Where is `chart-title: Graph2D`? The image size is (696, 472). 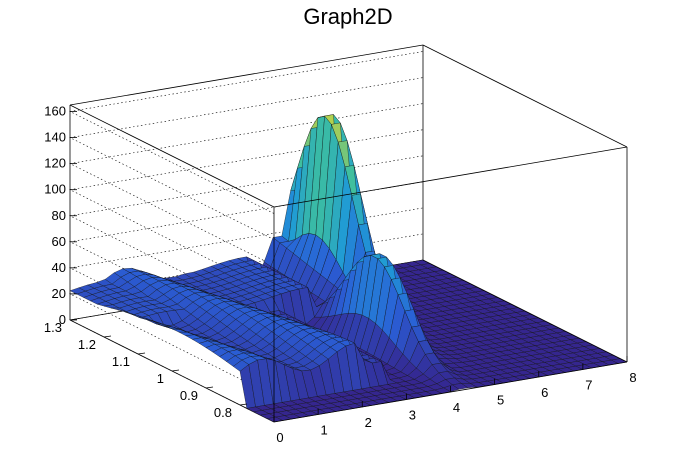
chart-title: Graph2D is located at coordinates (348, 16).